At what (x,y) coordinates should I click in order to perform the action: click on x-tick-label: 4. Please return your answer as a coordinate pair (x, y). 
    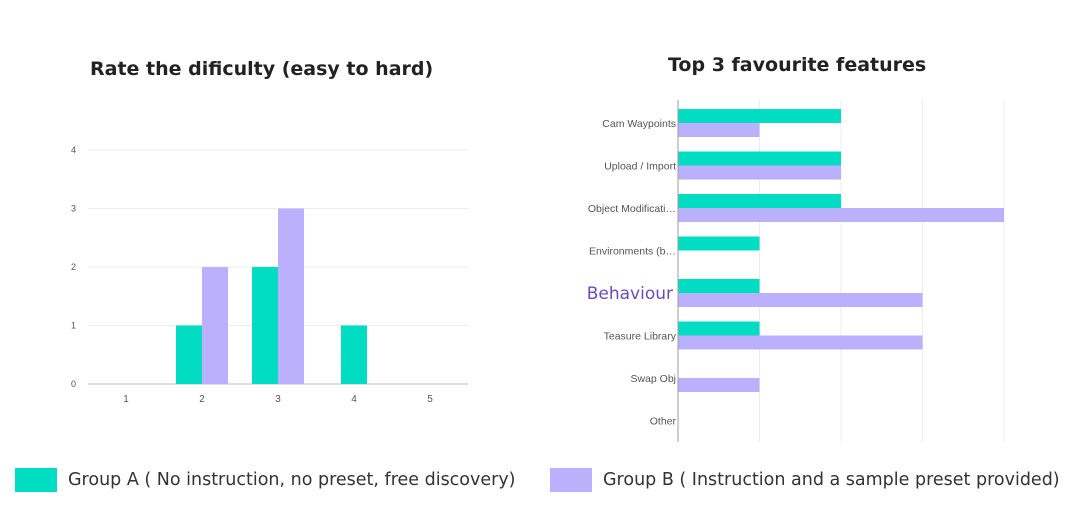
    Looking at the image, I should click on (354, 399).